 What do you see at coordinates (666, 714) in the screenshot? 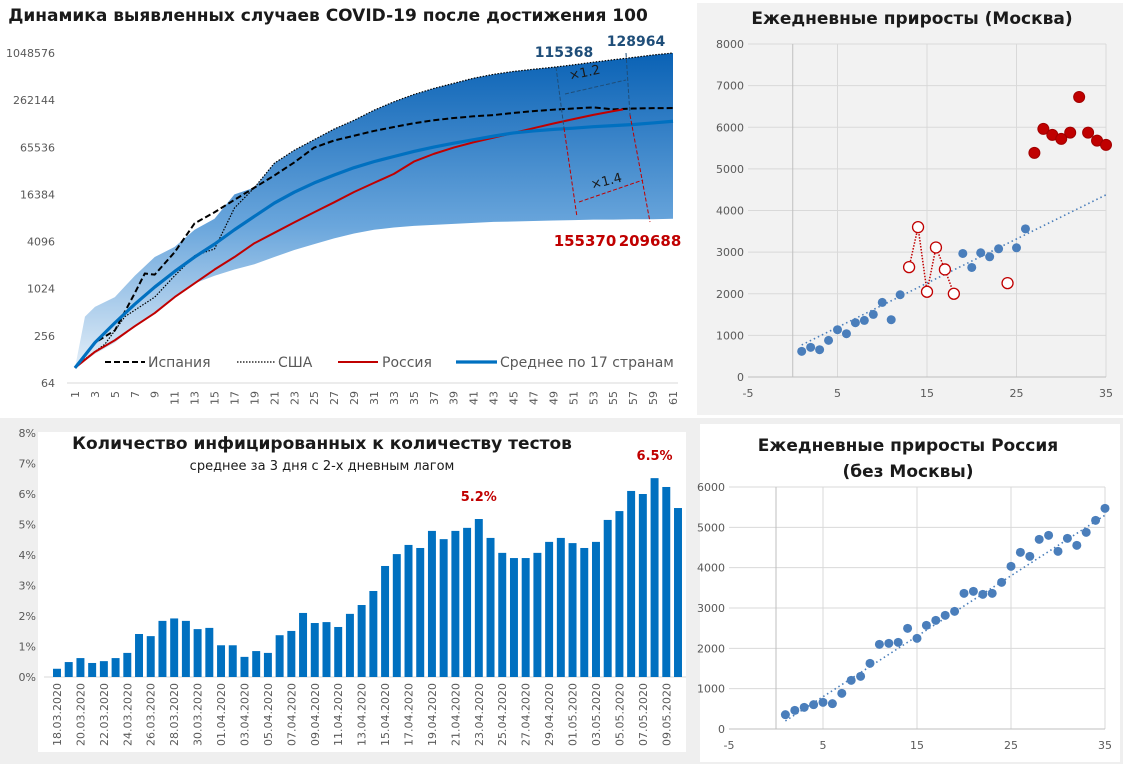
I see `x-tick-label: 09.05.2020` at bounding box center [666, 714].